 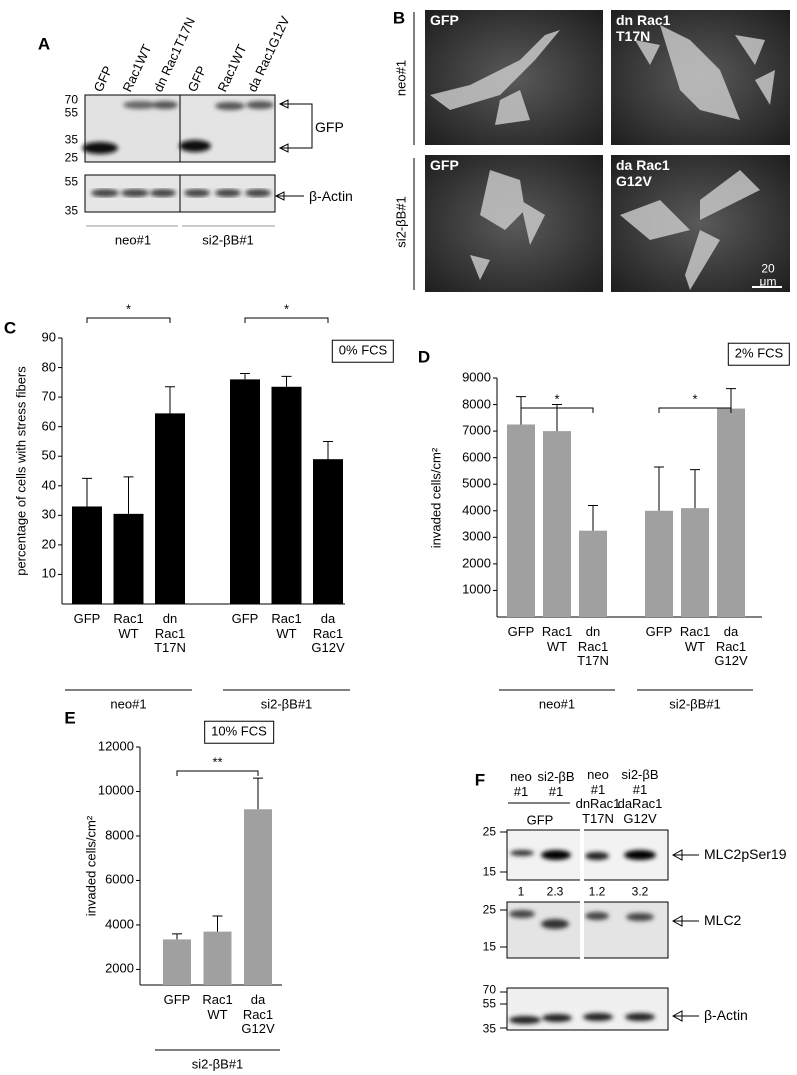 What do you see at coordinates (597, 891) in the screenshot?
I see `ratio-label: 1.2` at bounding box center [597, 891].